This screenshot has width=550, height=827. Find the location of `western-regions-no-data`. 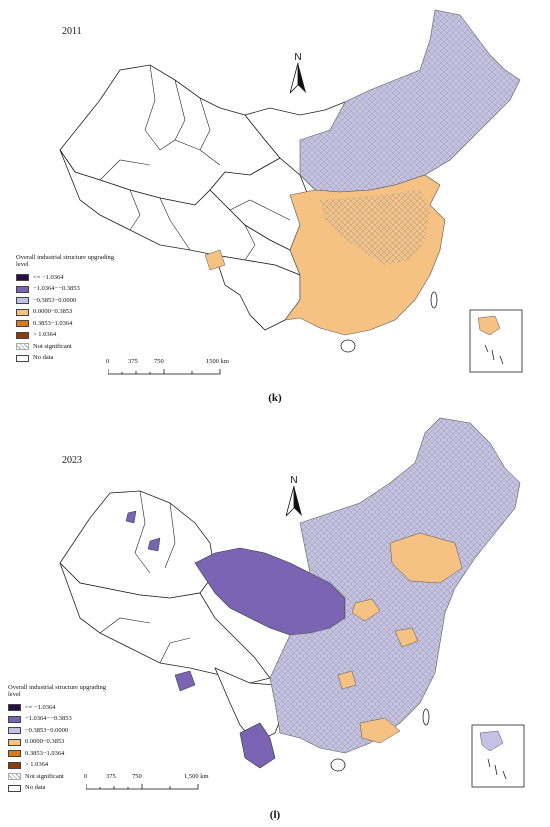

western-regions-no-data is located at coordinates (172, 617).